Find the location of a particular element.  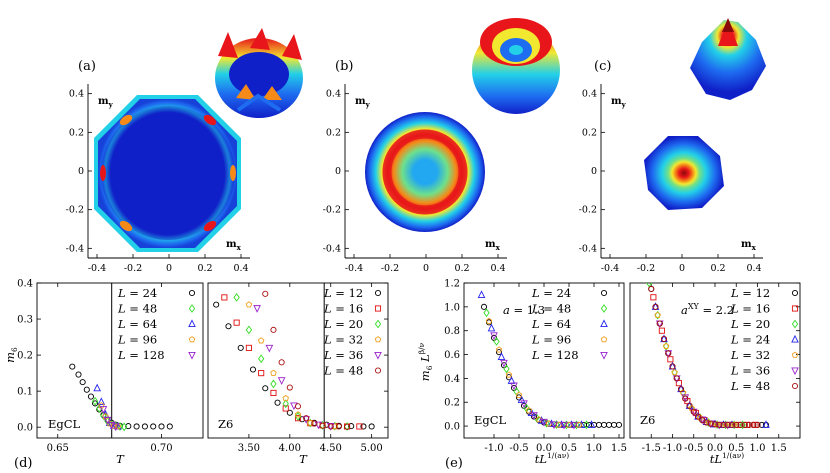

x-tick-label: 0.4 is located at coordinates (497, 268).